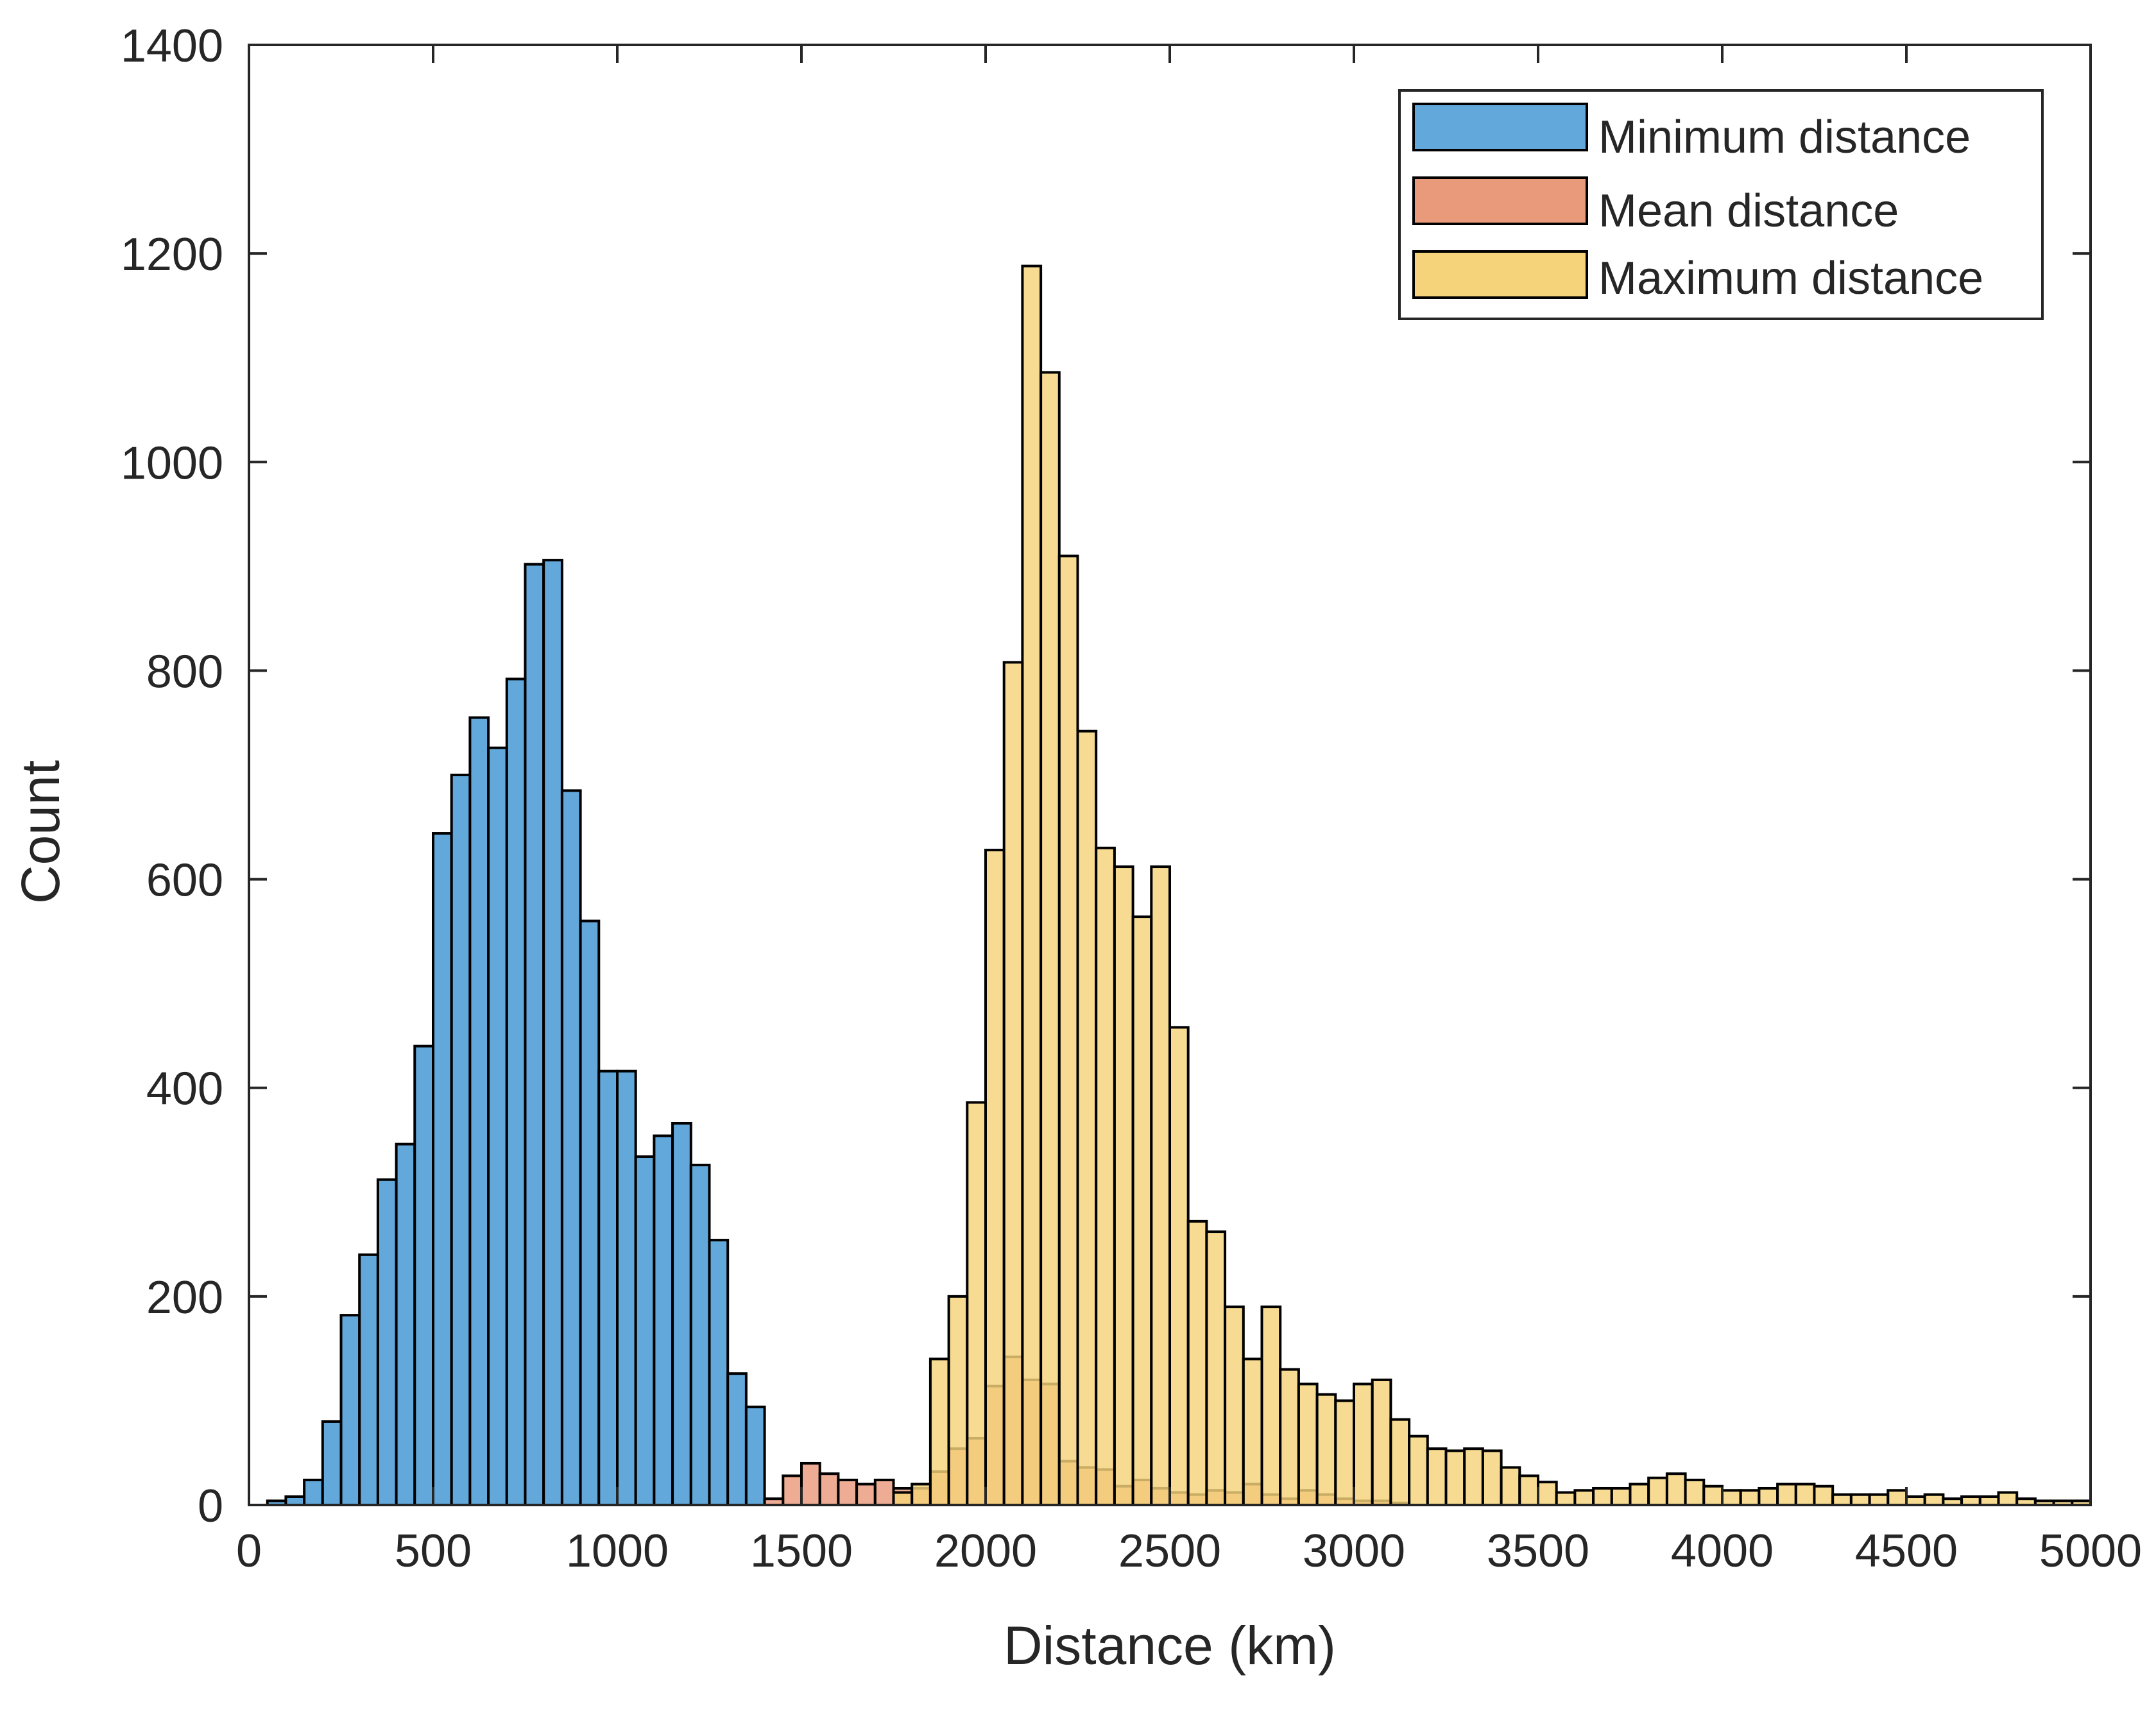 This screenshot has width=2156, height=1709. Describe the element at coordinates (185, 881) in the screenshot. I see `y-tick-label: 600` at that location.